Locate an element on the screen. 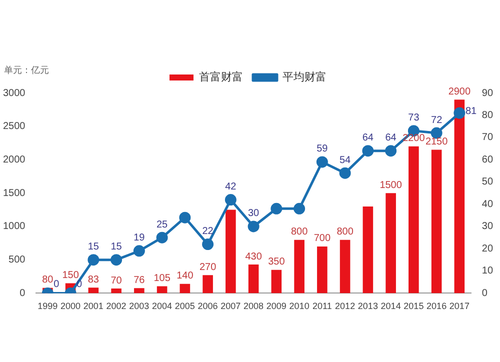  data-label: 150 is located at coordinates (71, 275).